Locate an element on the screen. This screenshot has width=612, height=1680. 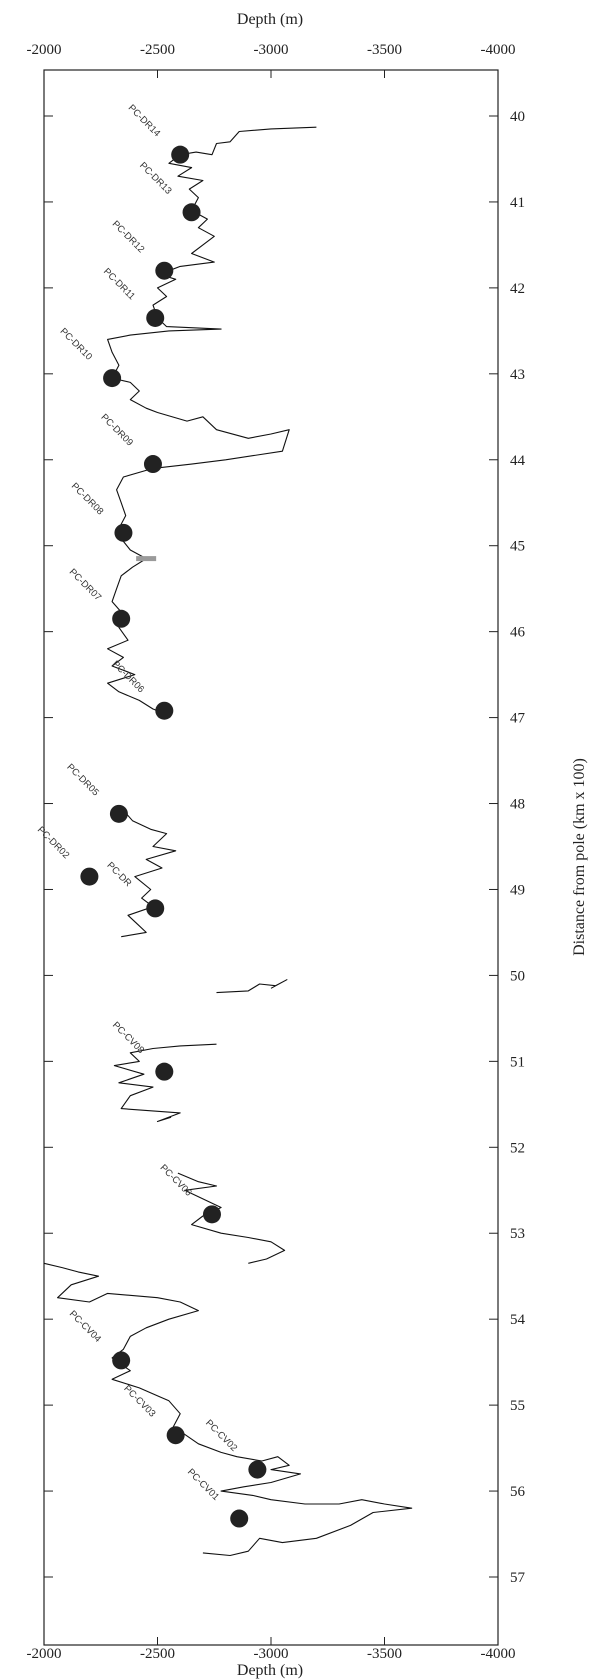
right-tick-label-7: 47 is located at coordinates (518, 719).